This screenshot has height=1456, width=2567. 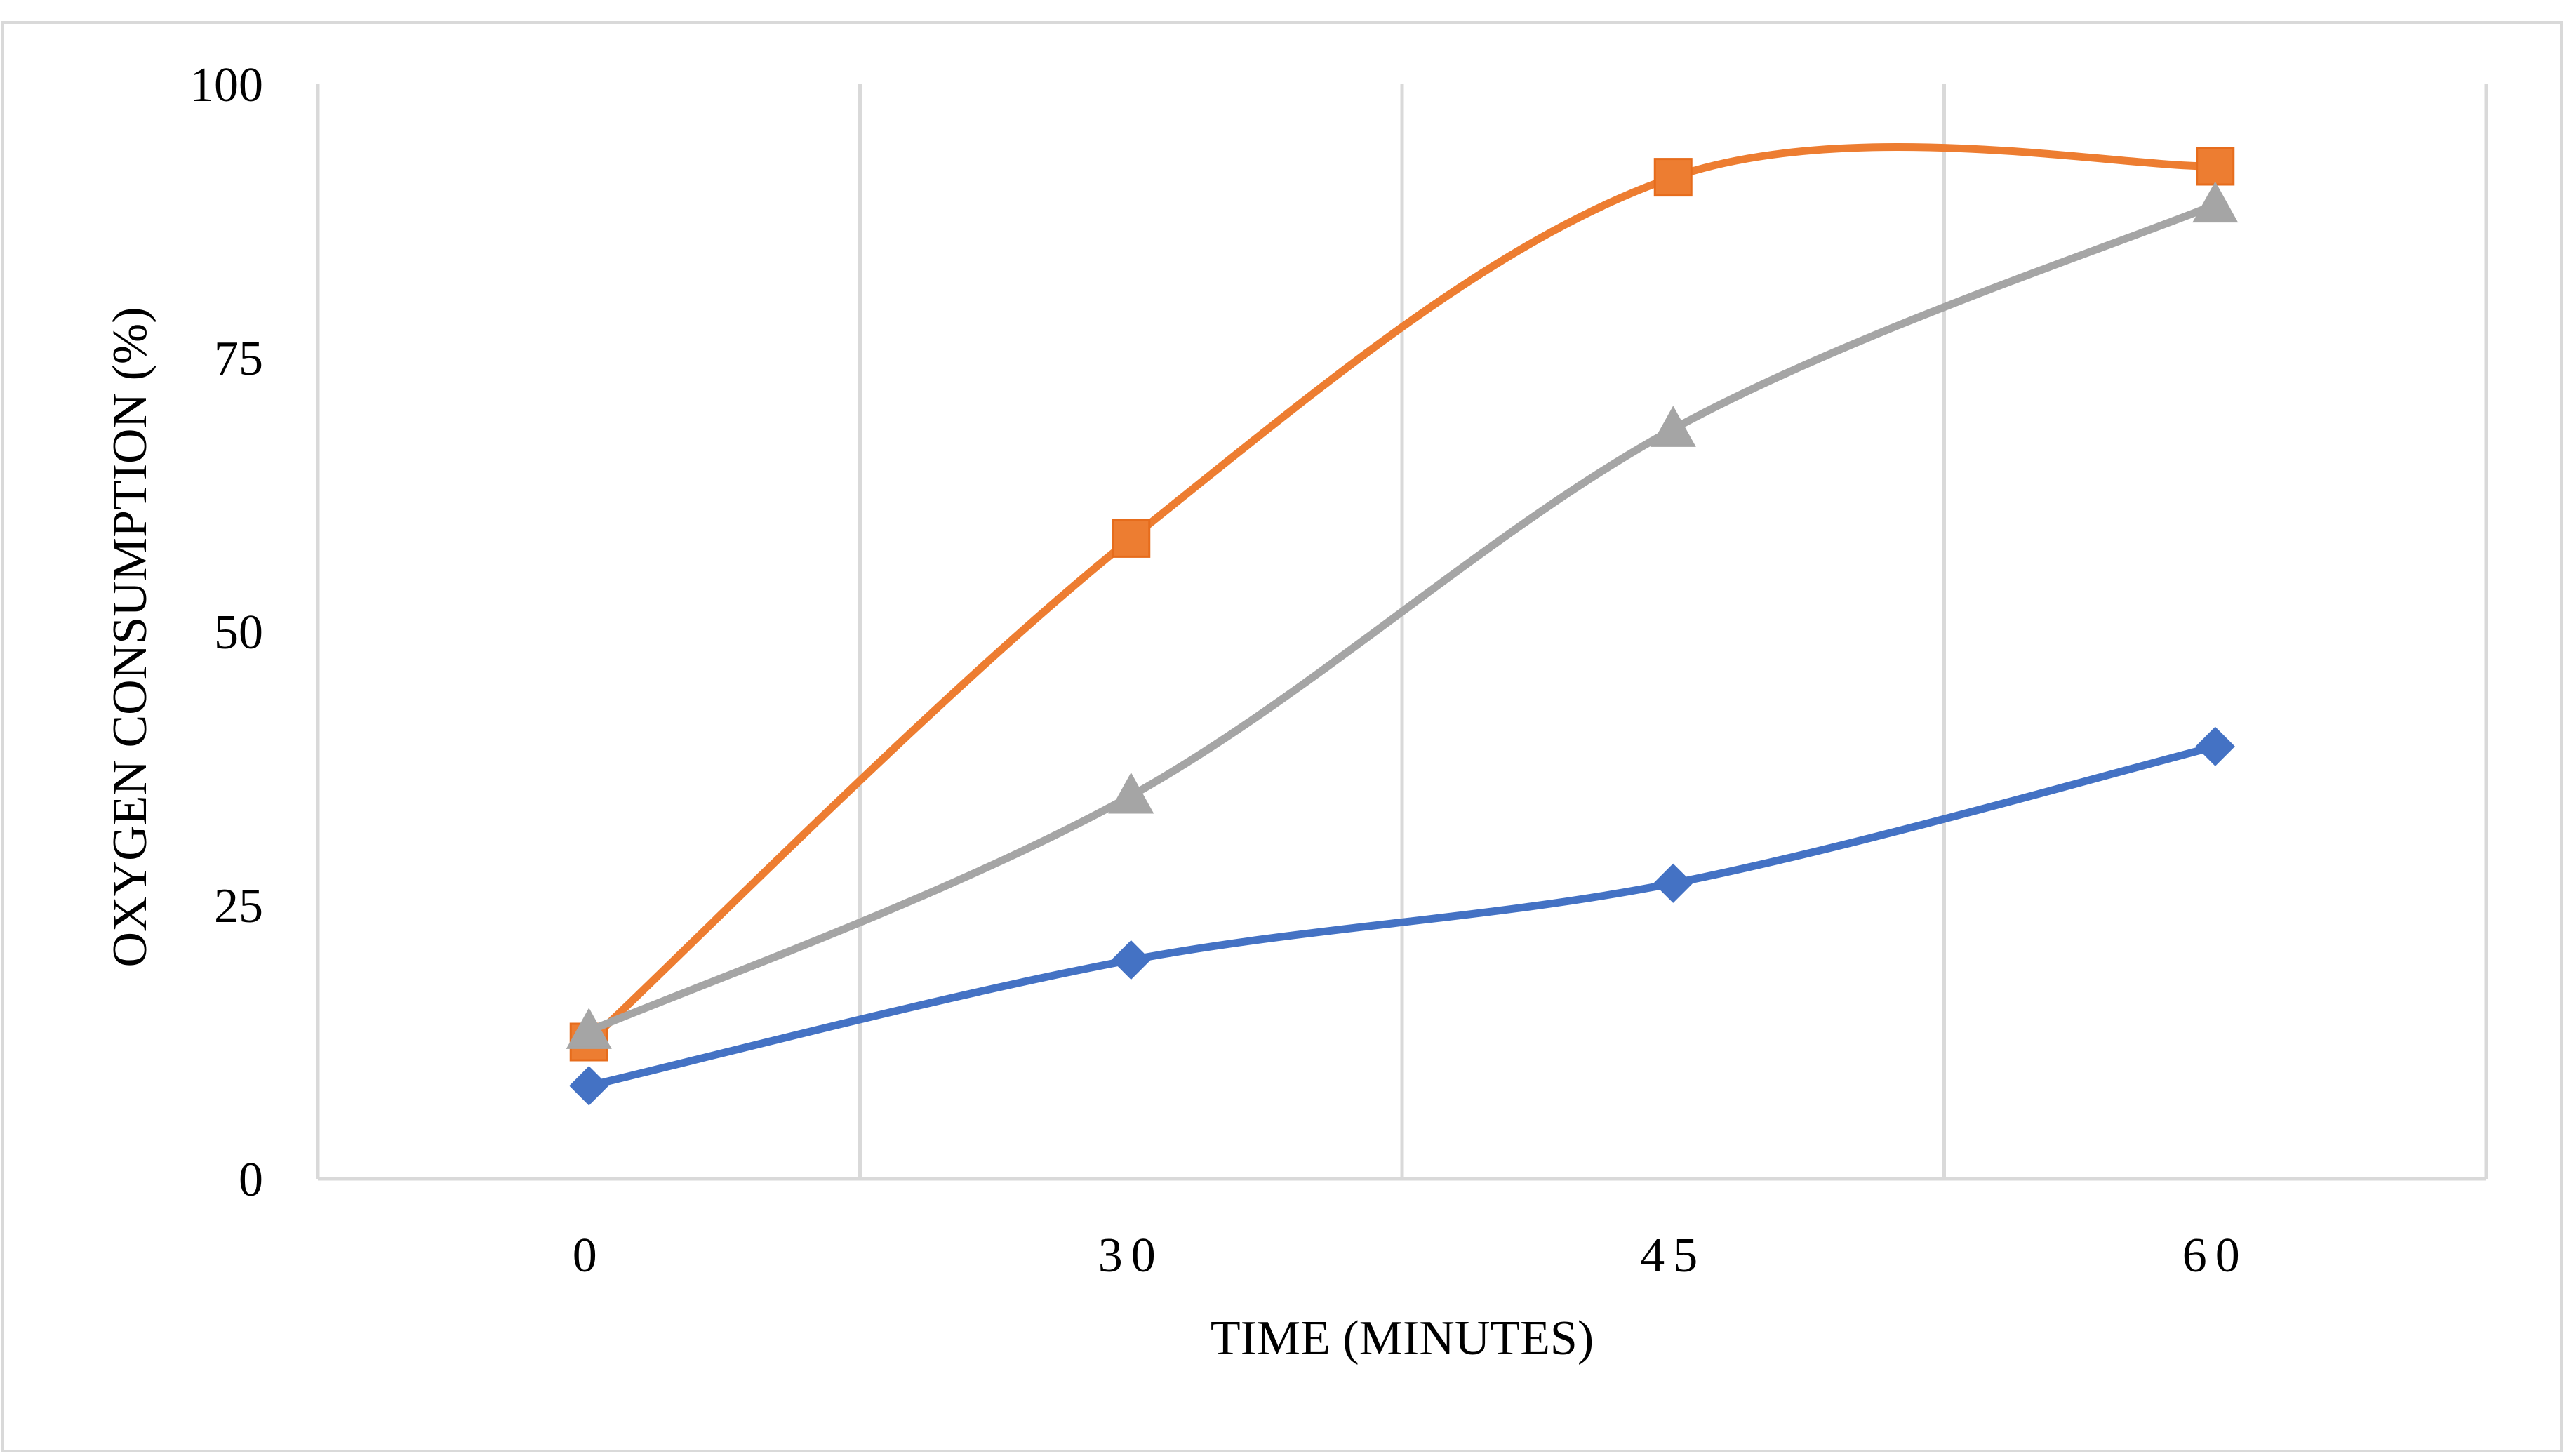 I want to click on y-tick-labels: 0 25 50 75 100, so click(x=226, y=632).